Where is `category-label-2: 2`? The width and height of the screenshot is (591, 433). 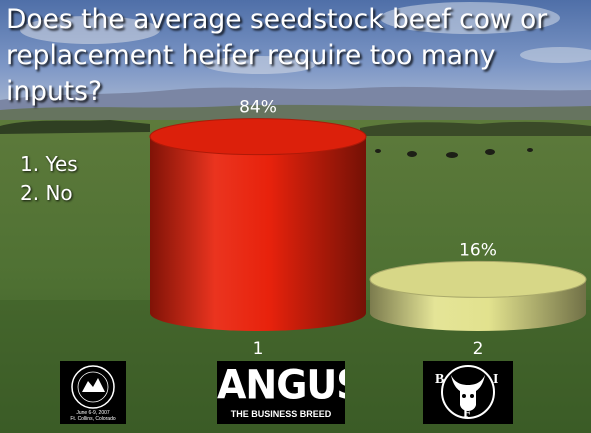
category-label-2: 2 is located at coordinates (478, 349).